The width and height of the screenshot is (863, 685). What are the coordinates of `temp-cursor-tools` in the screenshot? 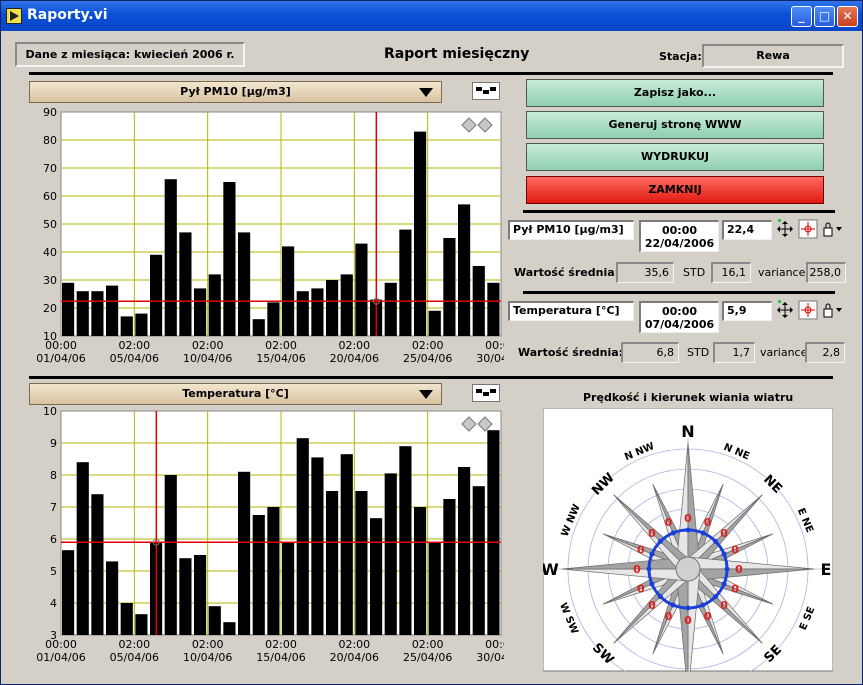 It's located at (810, 310).